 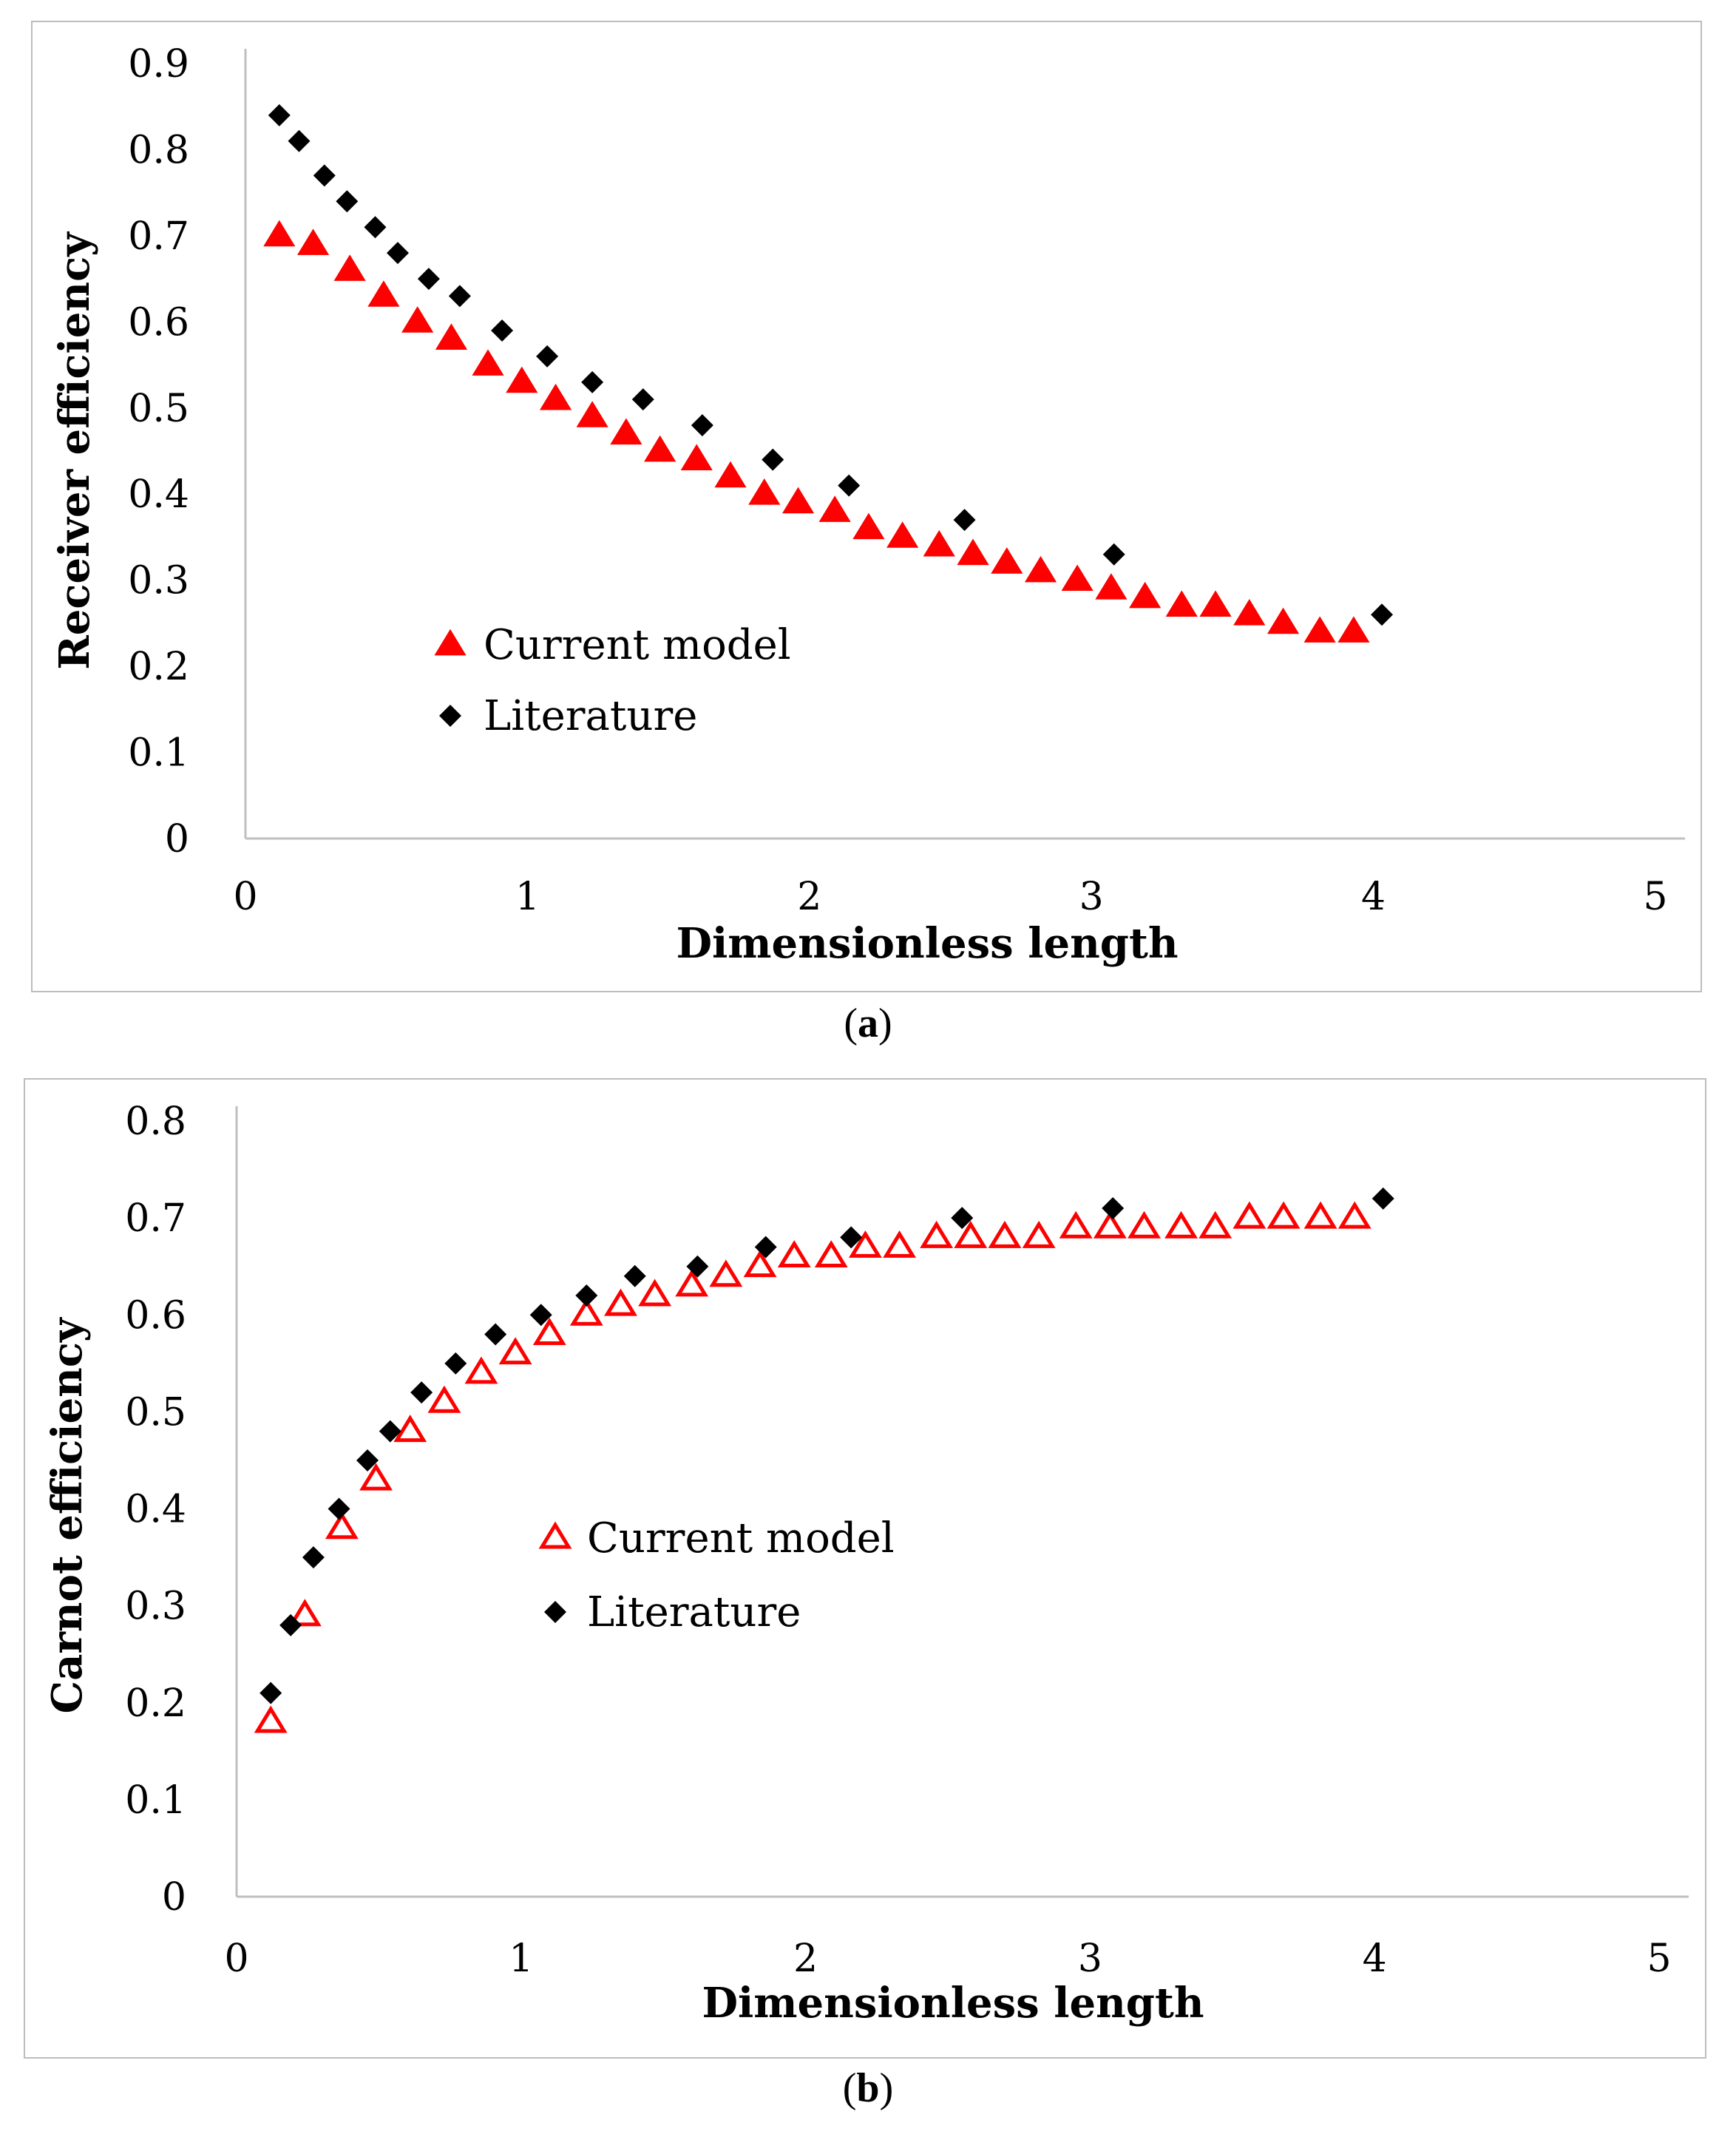 I want to click on chart-b-legend-current-model-icon, so click(x=555, y=1535).